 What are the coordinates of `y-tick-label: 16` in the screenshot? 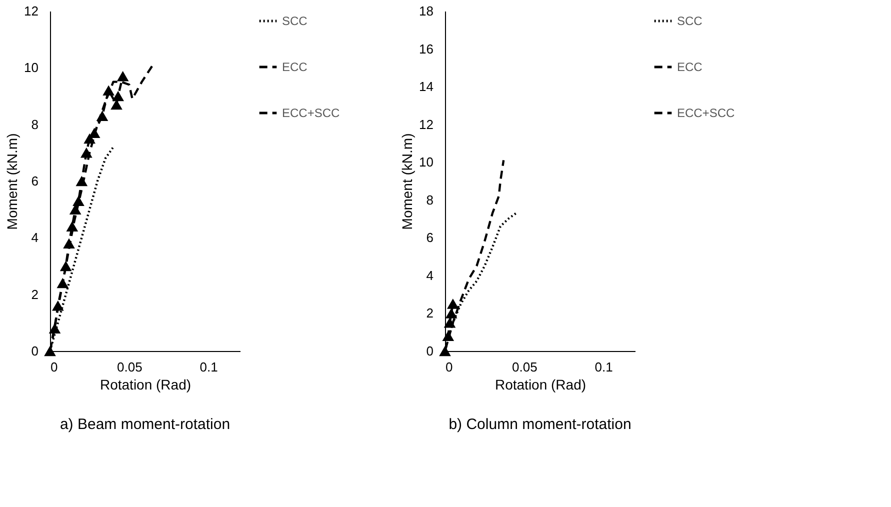 It's located at (426, 48).